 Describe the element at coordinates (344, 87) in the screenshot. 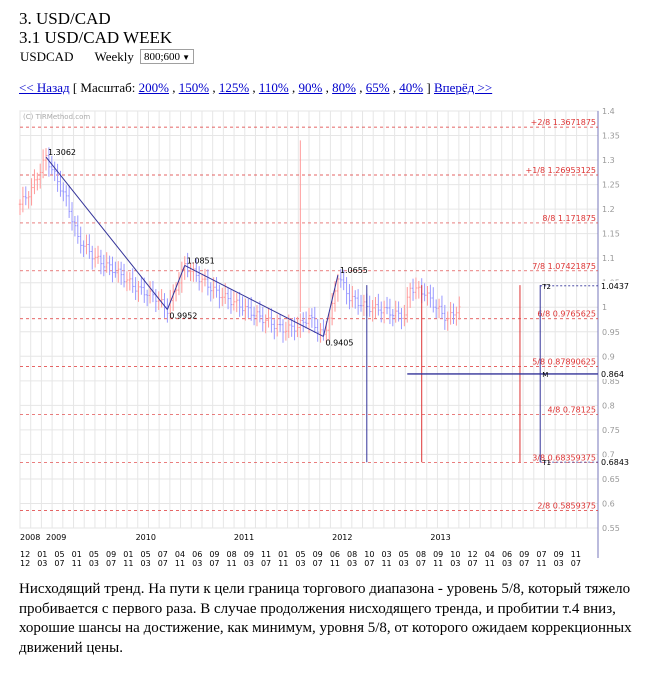

I see `scale-link-80: 80%` at that location.